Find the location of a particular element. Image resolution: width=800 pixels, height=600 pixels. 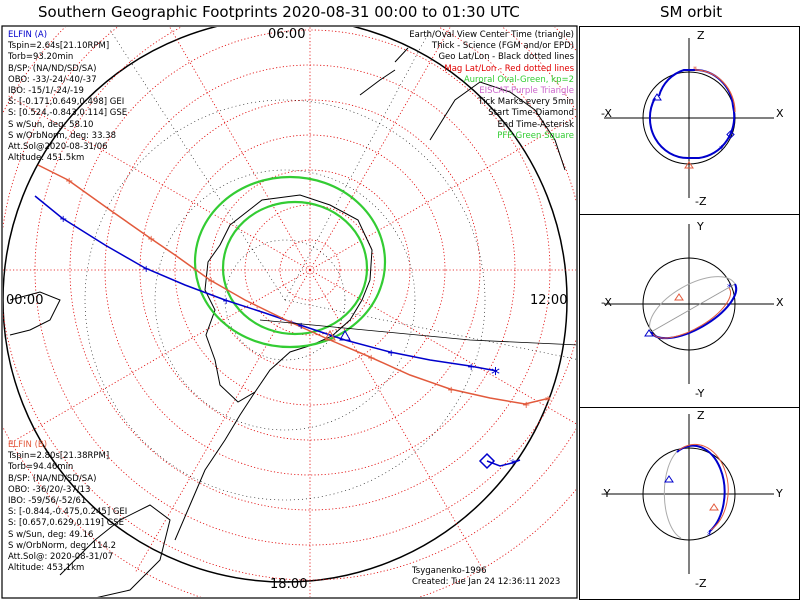

orbit-xy: * is located at coordinates (689, 304).